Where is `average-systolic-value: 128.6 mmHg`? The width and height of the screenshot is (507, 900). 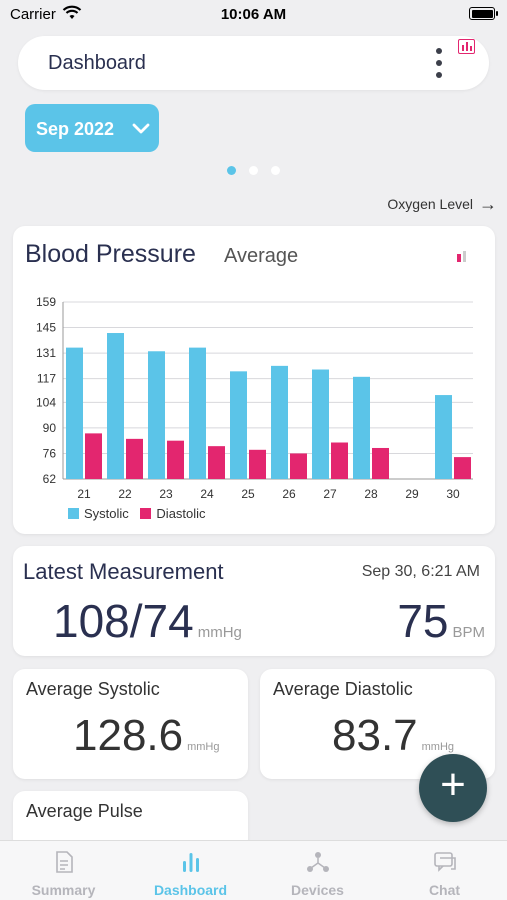 average-systolic-value: 128.6 mmHg is located at coordinates (146, 735).